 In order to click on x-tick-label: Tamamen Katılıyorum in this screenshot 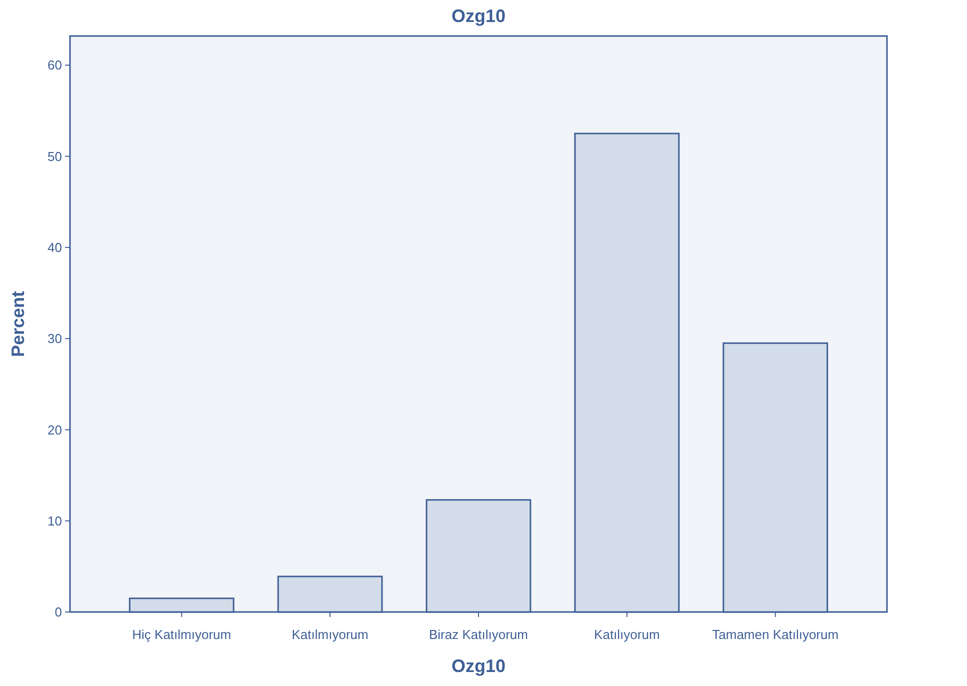, I will do `click(775, 634)`.